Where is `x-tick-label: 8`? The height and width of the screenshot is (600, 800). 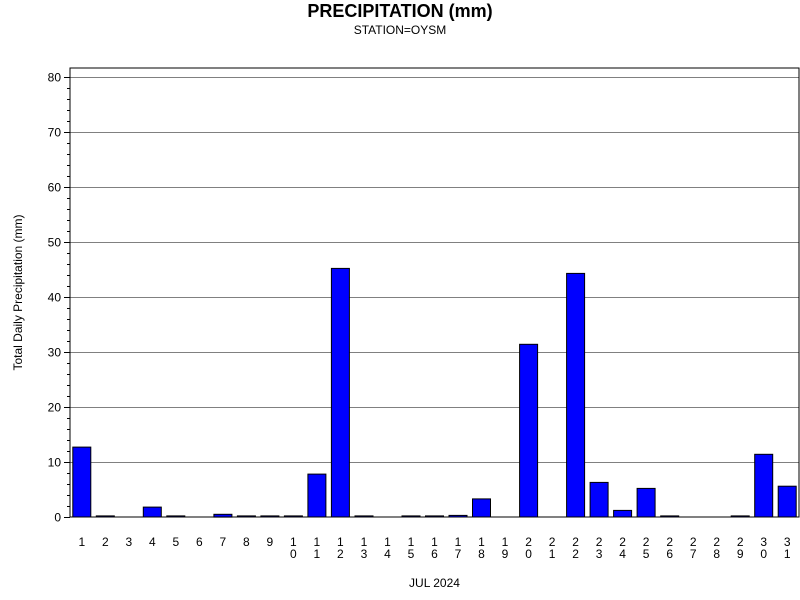
x-tick-label: 8 is located at coordinates (246, 542).